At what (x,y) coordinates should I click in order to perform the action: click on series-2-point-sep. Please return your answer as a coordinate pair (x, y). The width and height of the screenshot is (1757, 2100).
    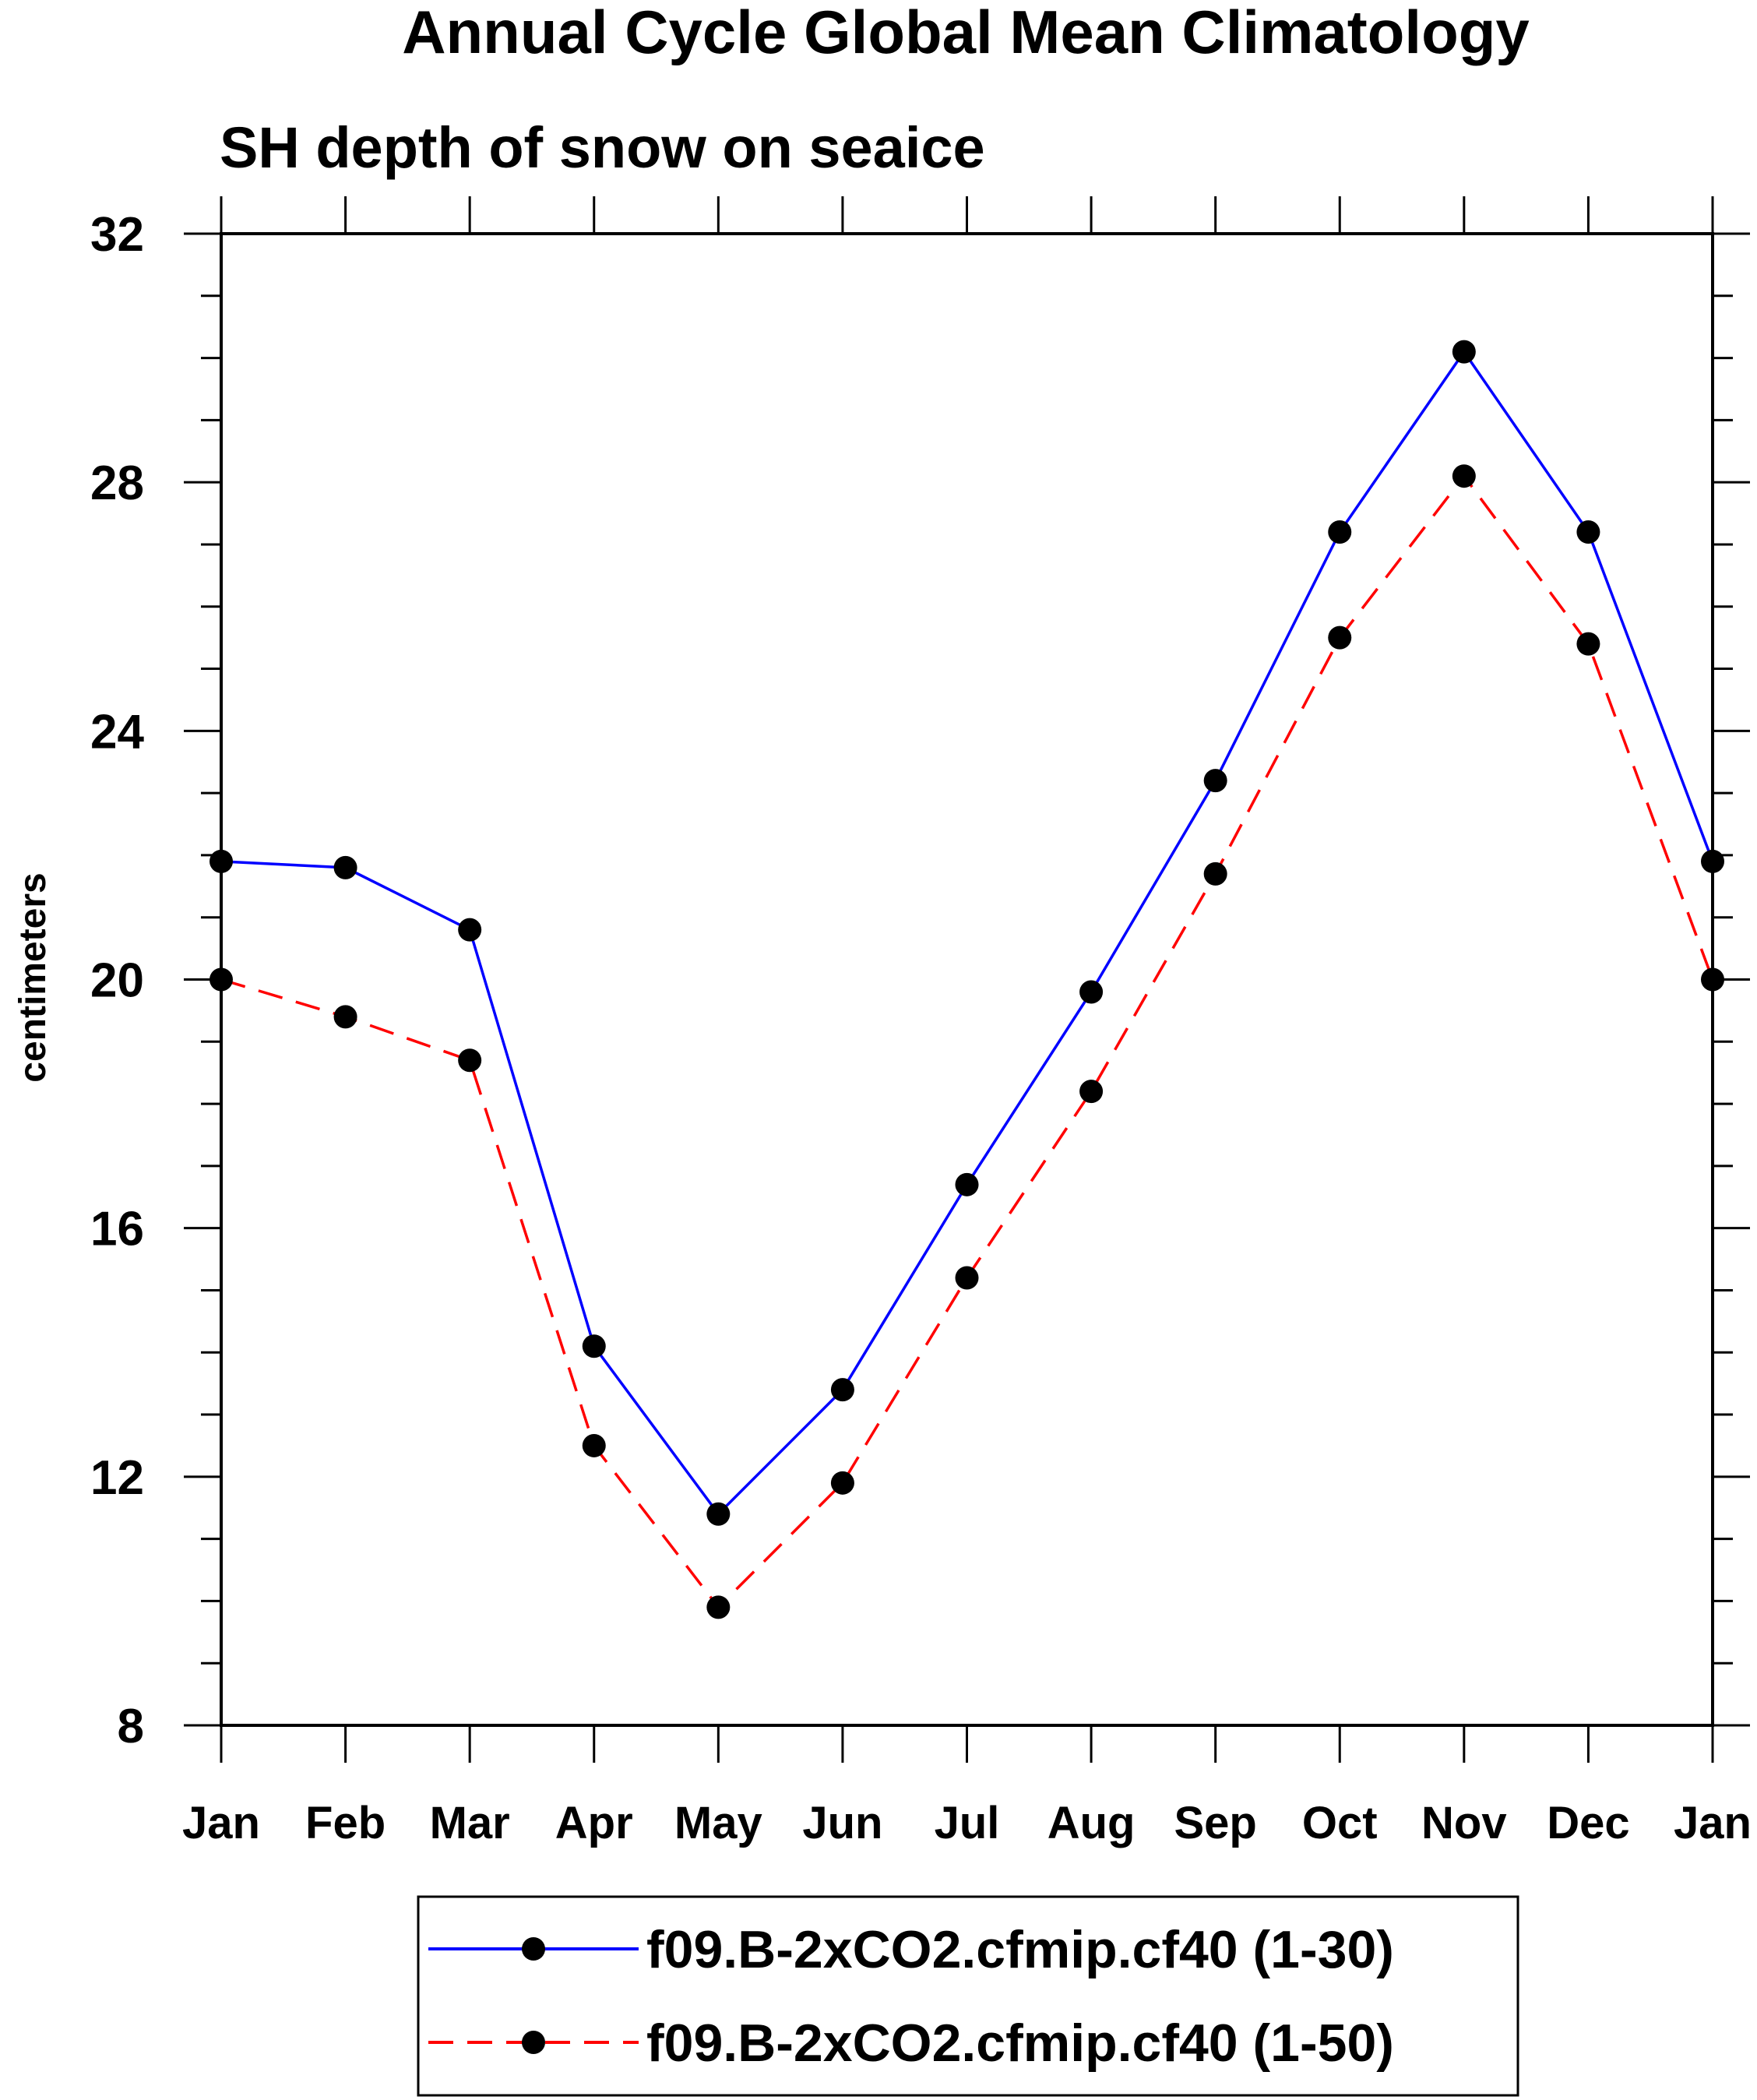
    Looking at the image, I should click on (1215, 873).